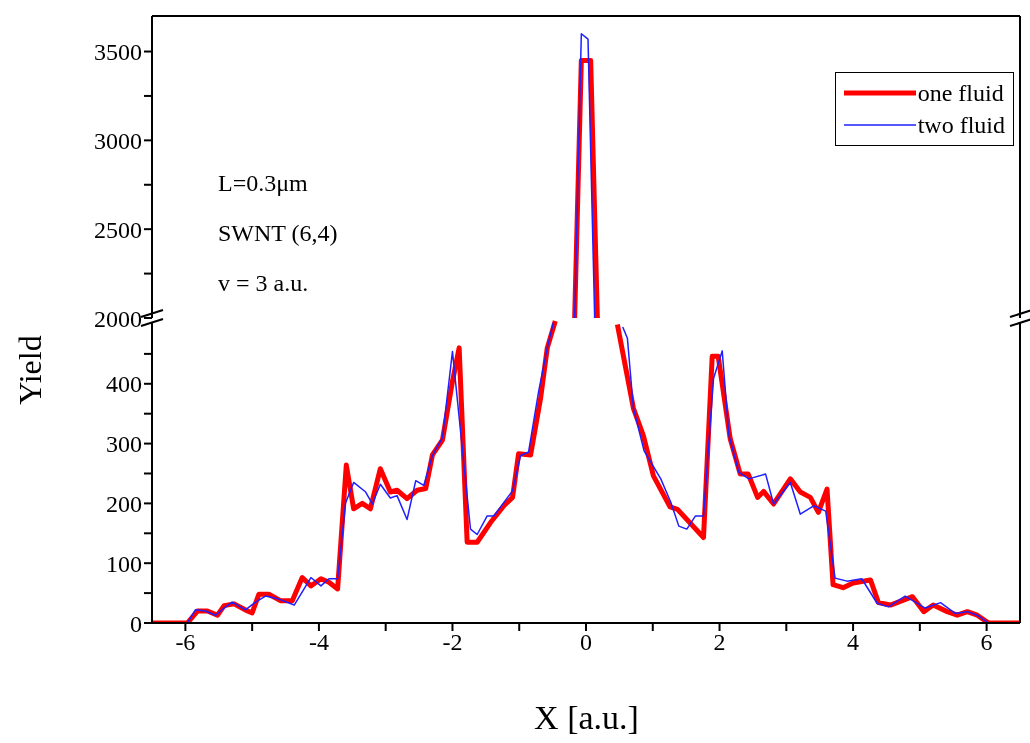 The width and height of the screenshot is (1030, 743). Describe the element at coordinates (586, 642) in the screenshot. I see `x-tick-label: 0` at that location.